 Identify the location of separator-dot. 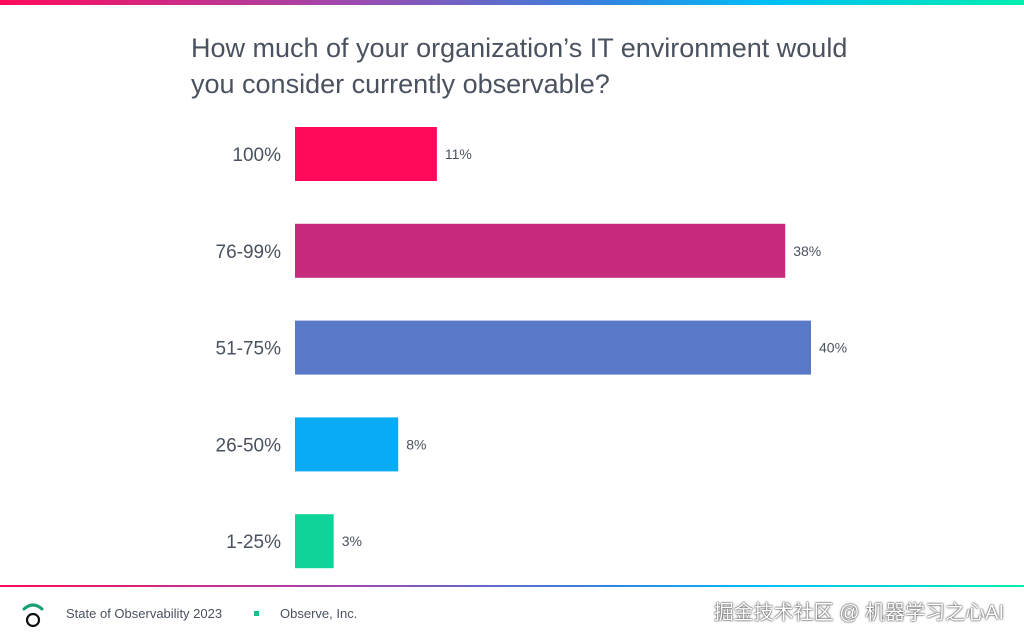
(256, 613).